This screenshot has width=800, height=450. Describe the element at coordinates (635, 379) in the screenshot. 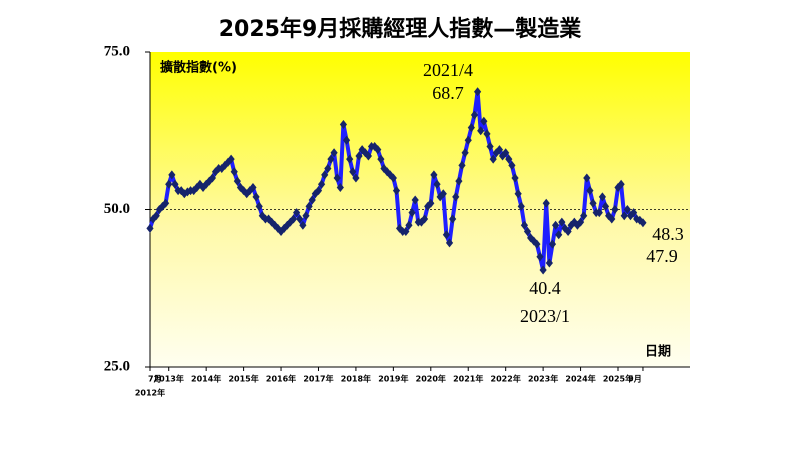

I see `x-tick-label: 9月` at that location.